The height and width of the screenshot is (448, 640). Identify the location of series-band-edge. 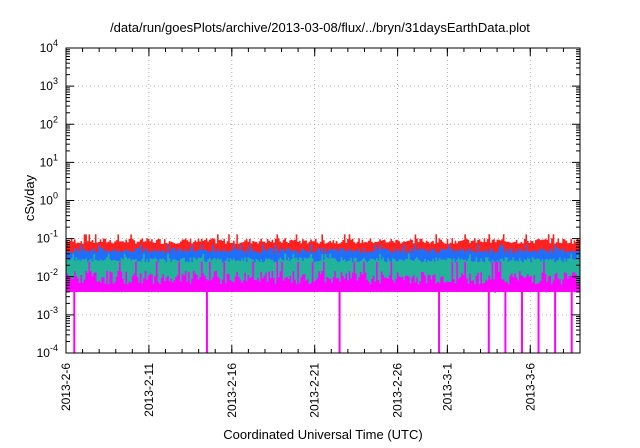
(323, 290).